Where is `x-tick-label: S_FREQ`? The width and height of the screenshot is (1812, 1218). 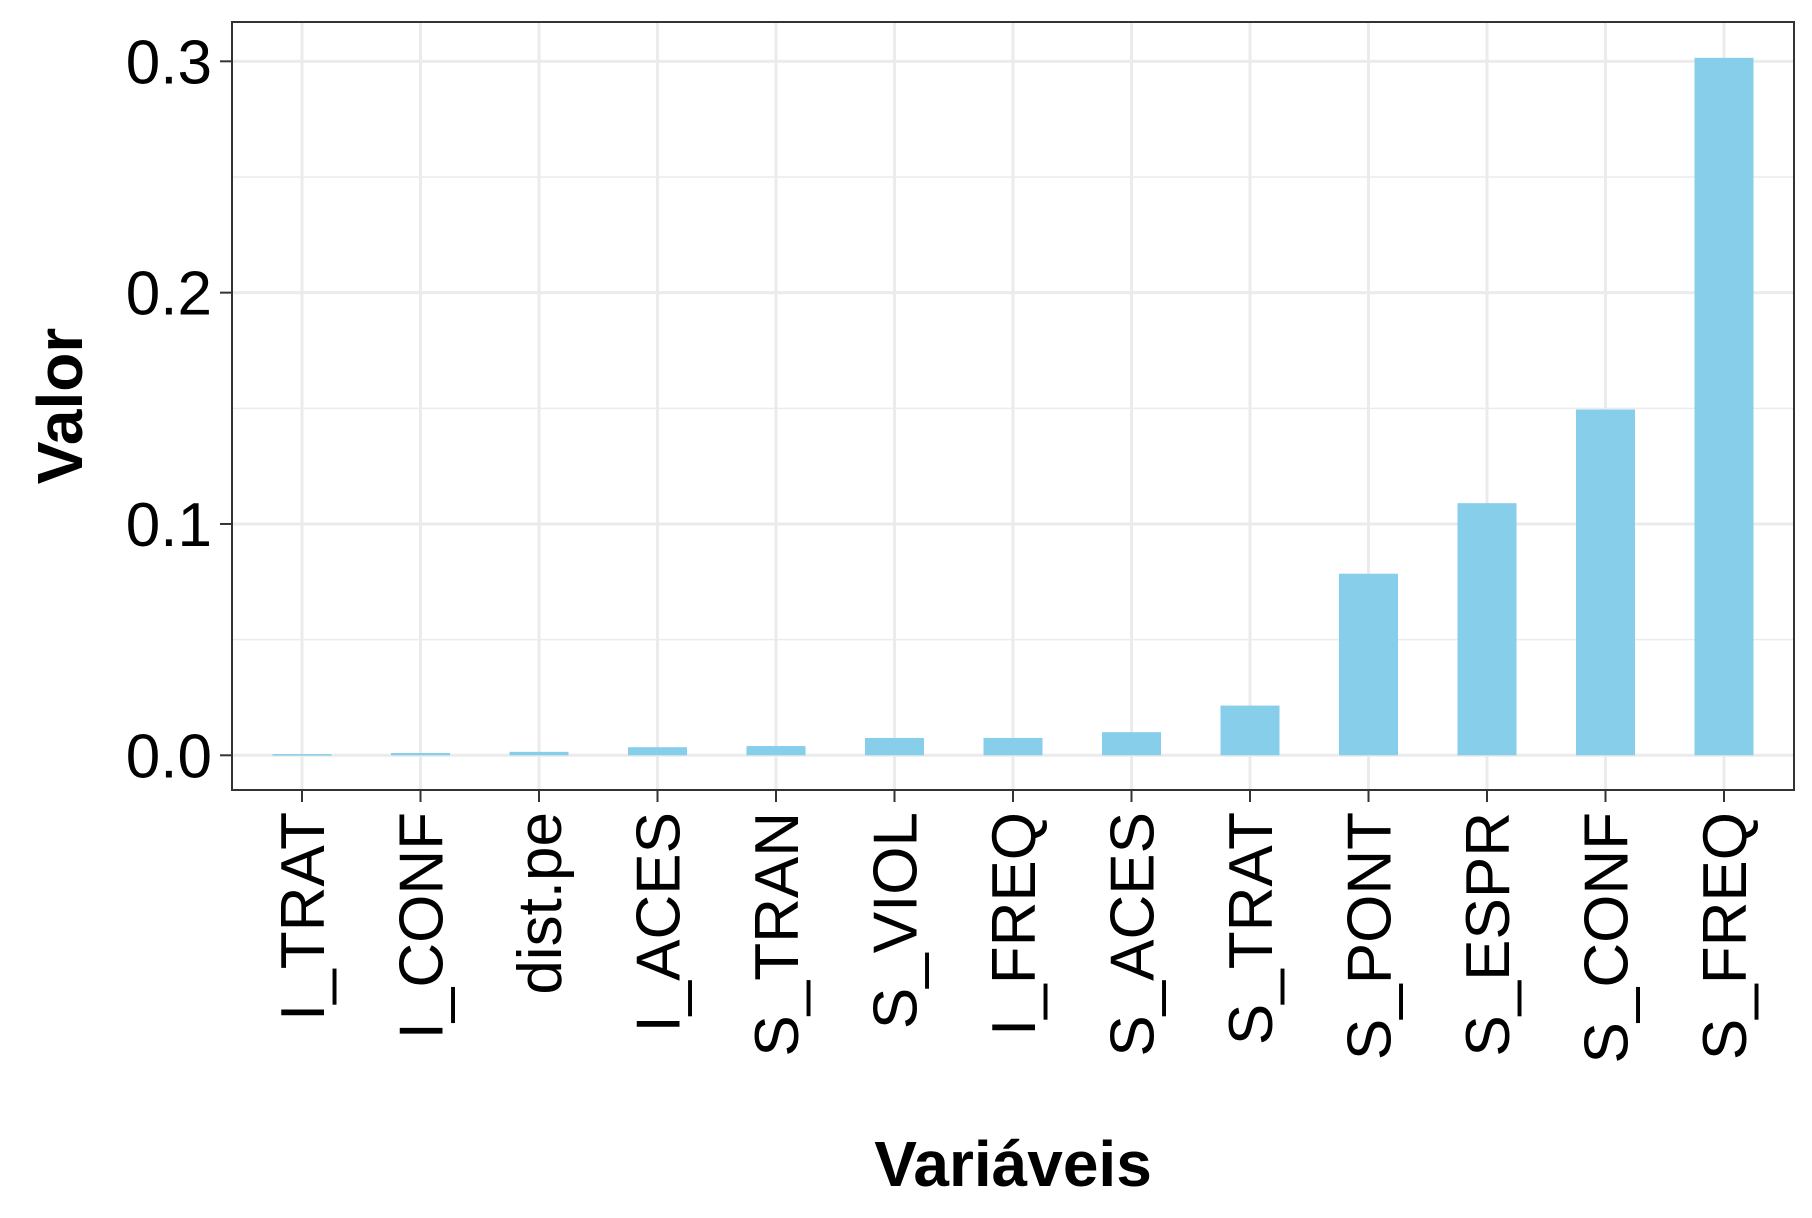
x-tick-label: S_FREQ is located at coordinates (1725, 936).